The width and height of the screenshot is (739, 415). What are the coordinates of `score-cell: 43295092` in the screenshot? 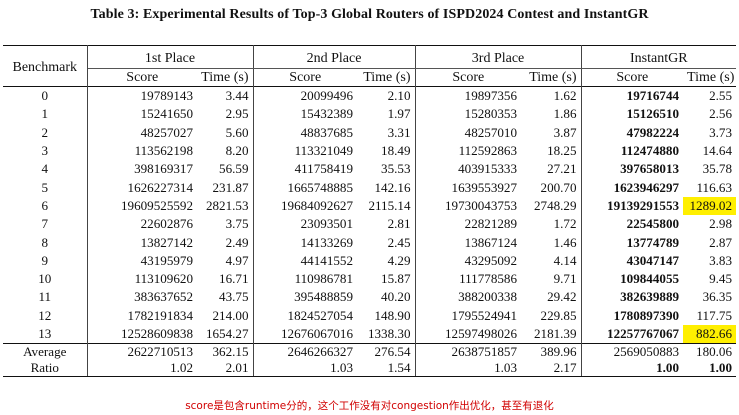 It's located at (491, 260).